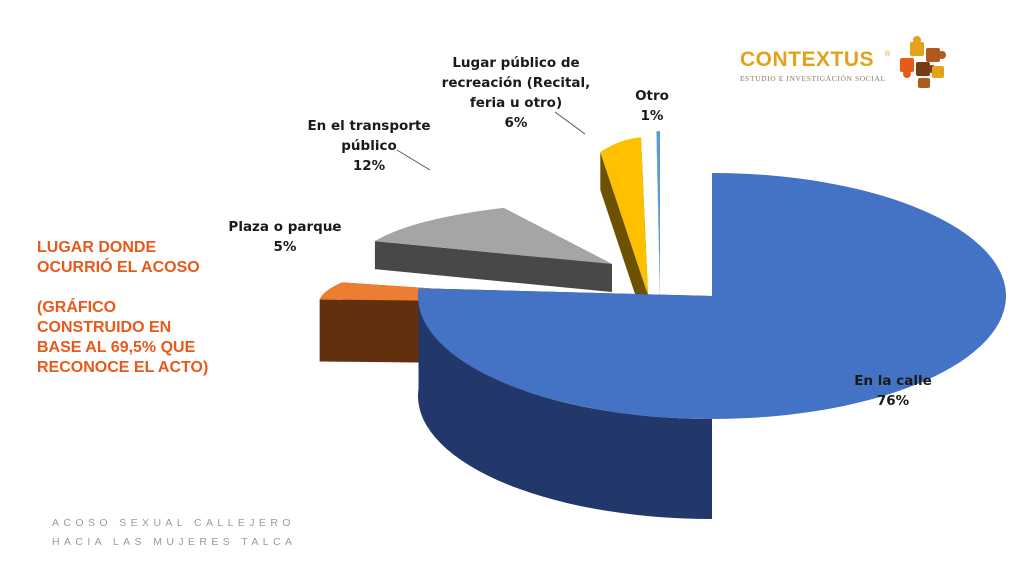 The width and height of the screenshot is (1024, 576). What do you see at coordinates (284, 227) in the screenshot?
I see `data-label-line: Plaza o parque` at bounding box center [284, 227].